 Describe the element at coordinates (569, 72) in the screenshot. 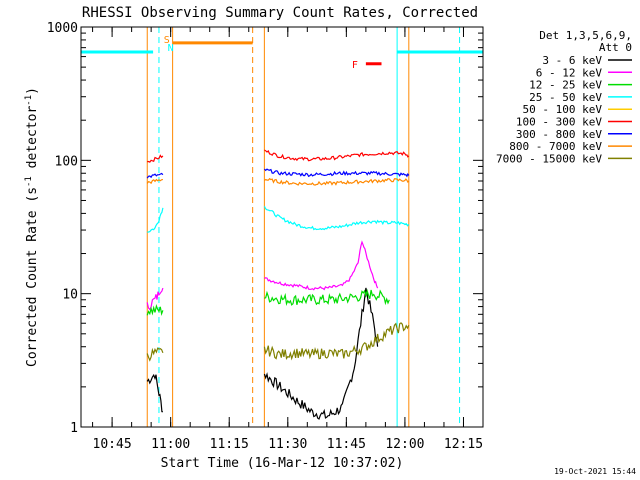

I see `legend-label: 6 - 12 keV` at that location.